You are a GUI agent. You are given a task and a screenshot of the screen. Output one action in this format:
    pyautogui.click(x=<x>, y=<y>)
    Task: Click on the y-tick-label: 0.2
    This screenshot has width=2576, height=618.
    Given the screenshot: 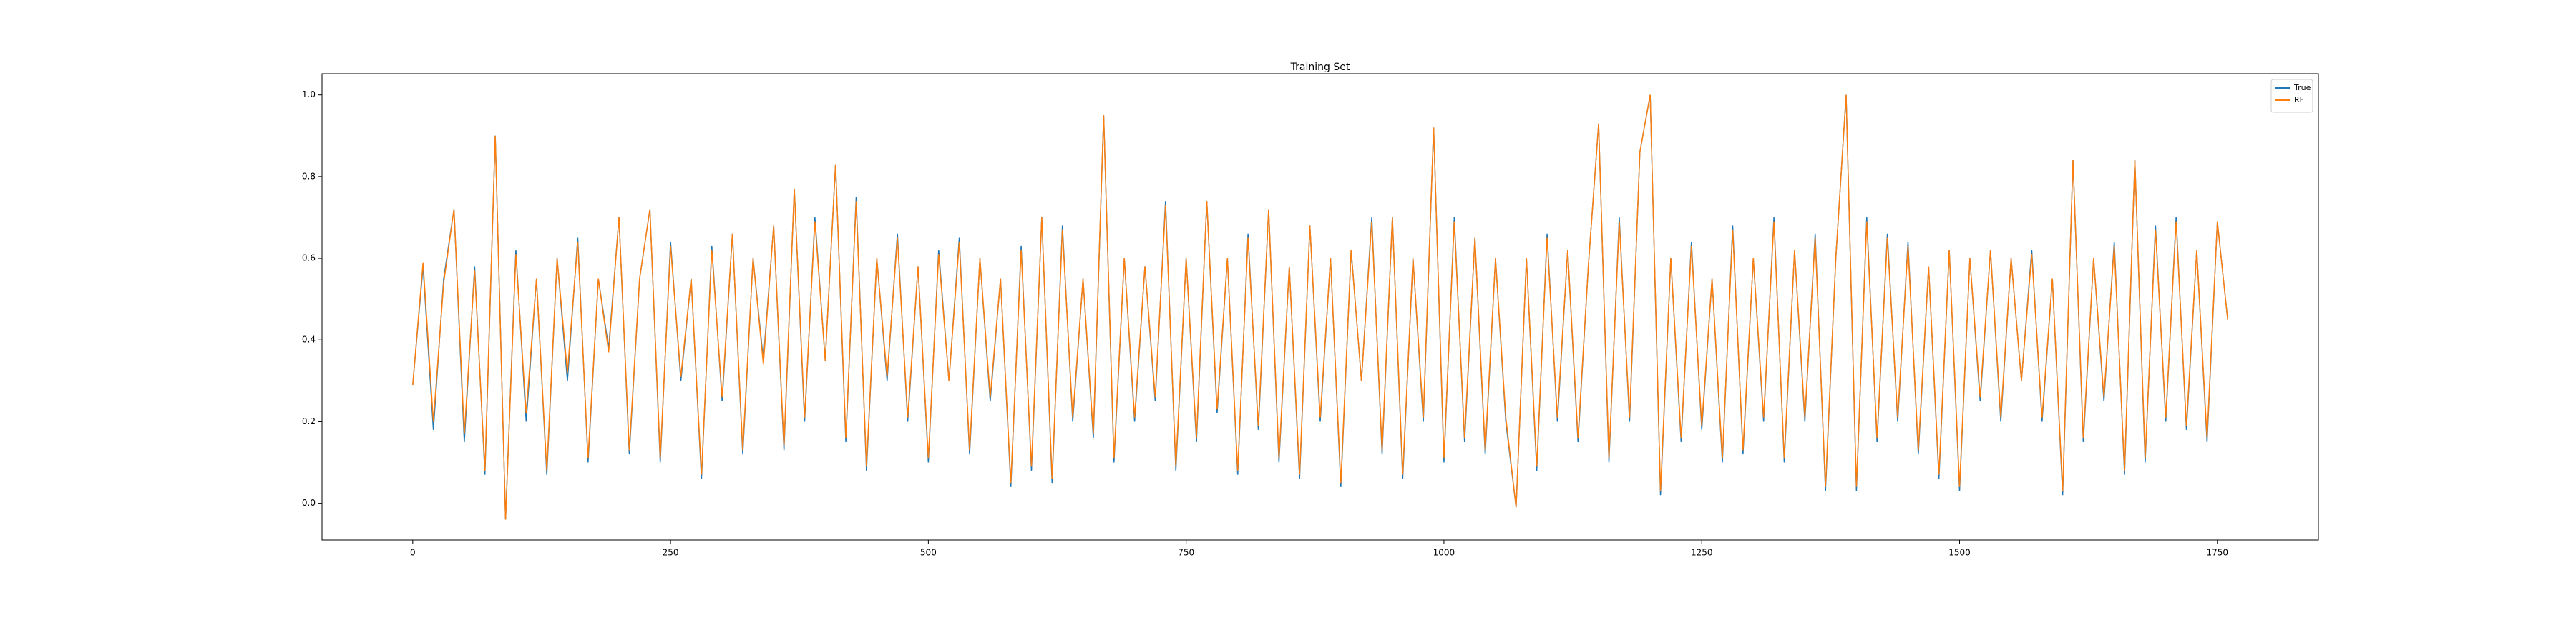 What is the action you would take?
    pyautogui.click(x=309, y=421)
    